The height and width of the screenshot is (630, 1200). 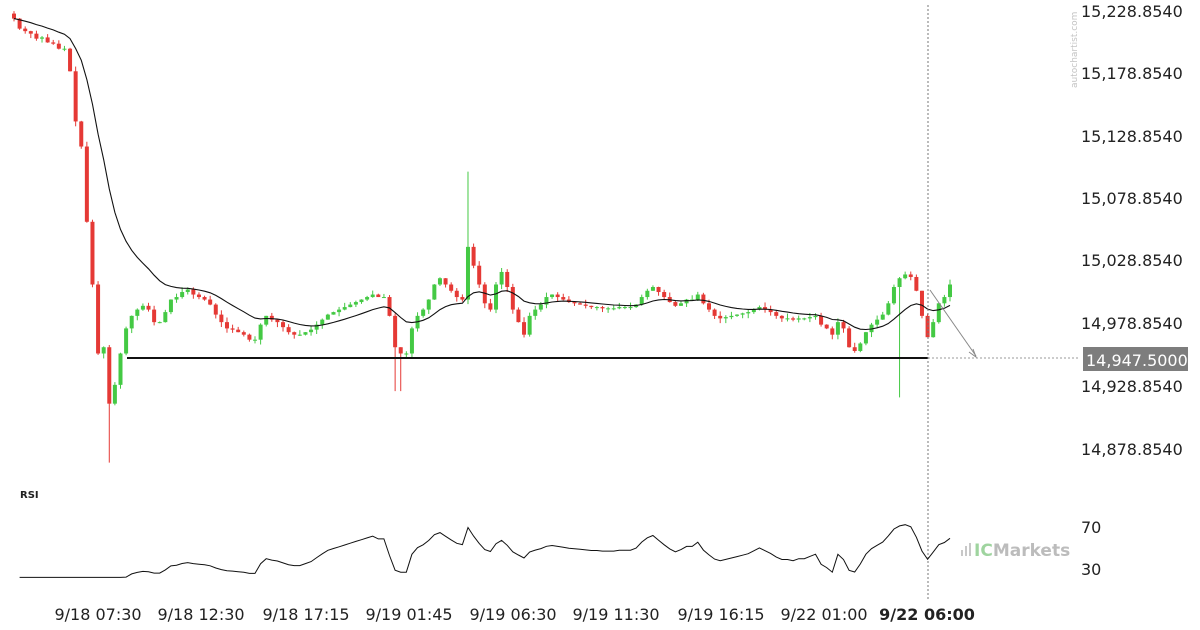 I want to click on time-tick: 9/19 16:15, so click(x=720, y=614).